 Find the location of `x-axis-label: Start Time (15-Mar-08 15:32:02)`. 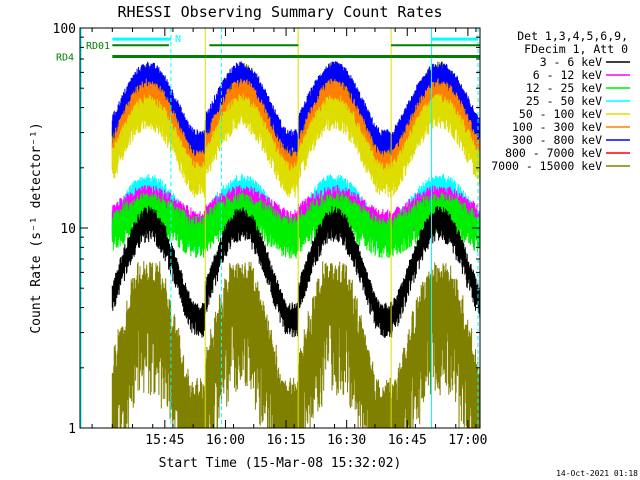

x-axis-label: Start Time (15-Mar-08 15:32:02) is located at coordinates (280, 463).